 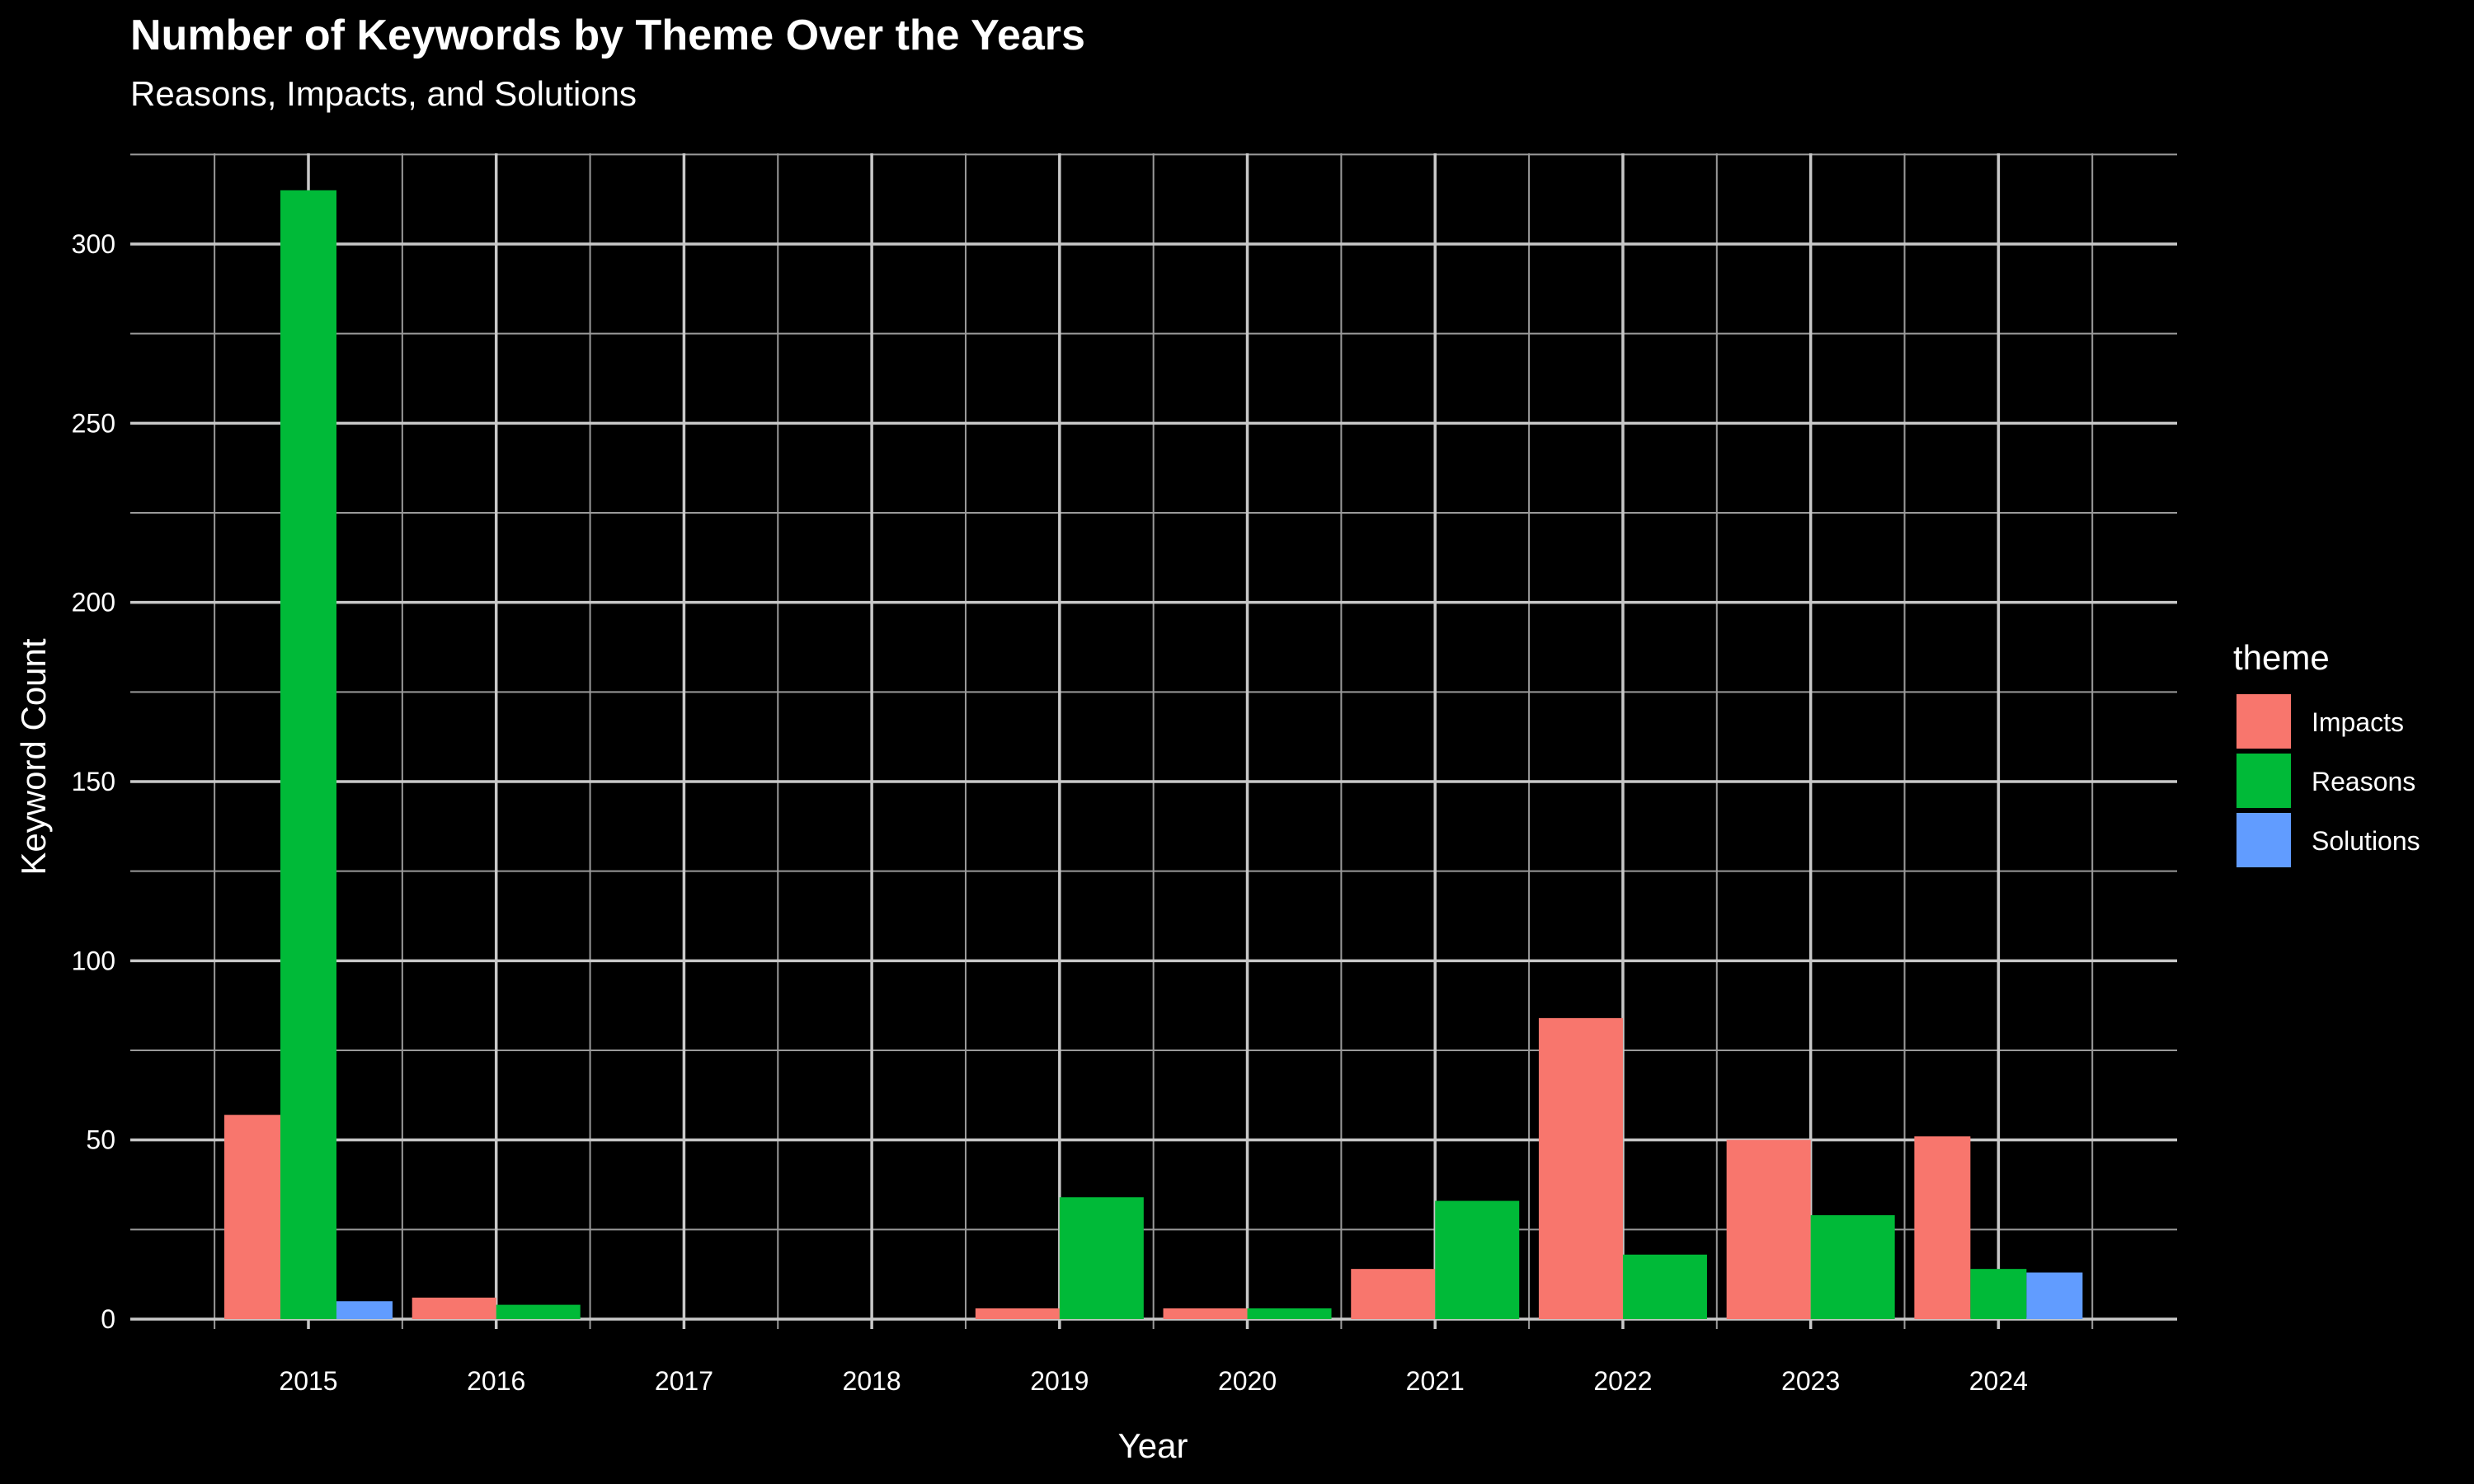 What do you see at coordinates (33, 756) in the screenshot?
I see `y-axis-label: Keyword Count` at bounding box center [33, 756].